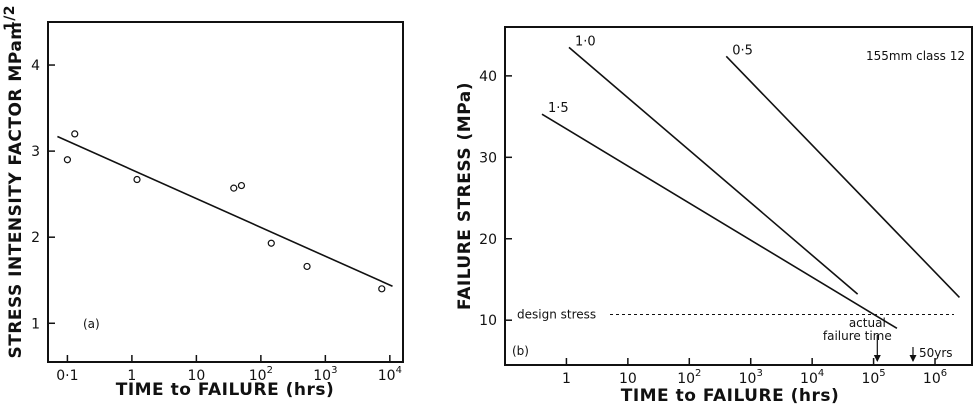 The height and width of the screenshot is (413, 978). I want to click on x-tick-label-b: 10⁴, so click(812, 377).